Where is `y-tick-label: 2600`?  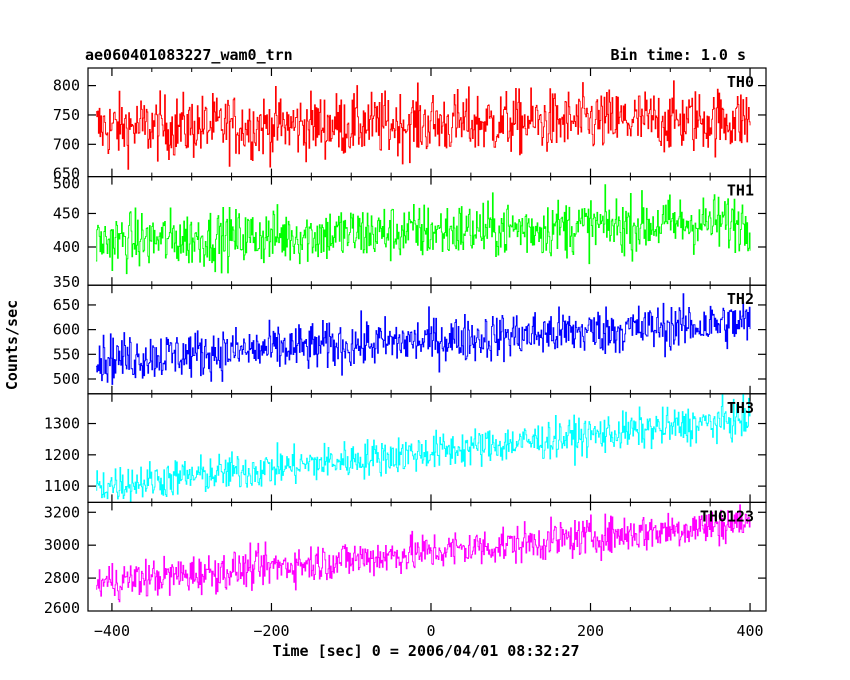
y-tick-label: 2600 is located at coordinates (62, 608).